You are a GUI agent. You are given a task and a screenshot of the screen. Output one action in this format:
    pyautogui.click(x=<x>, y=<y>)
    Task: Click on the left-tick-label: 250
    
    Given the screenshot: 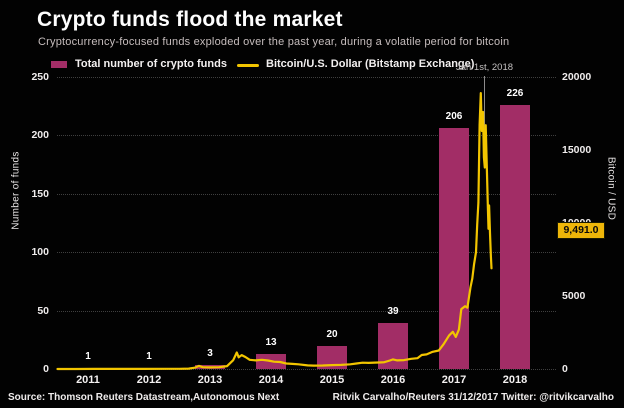 What is the action you would take?
    pyautogui.click(x=40, y=77)
    